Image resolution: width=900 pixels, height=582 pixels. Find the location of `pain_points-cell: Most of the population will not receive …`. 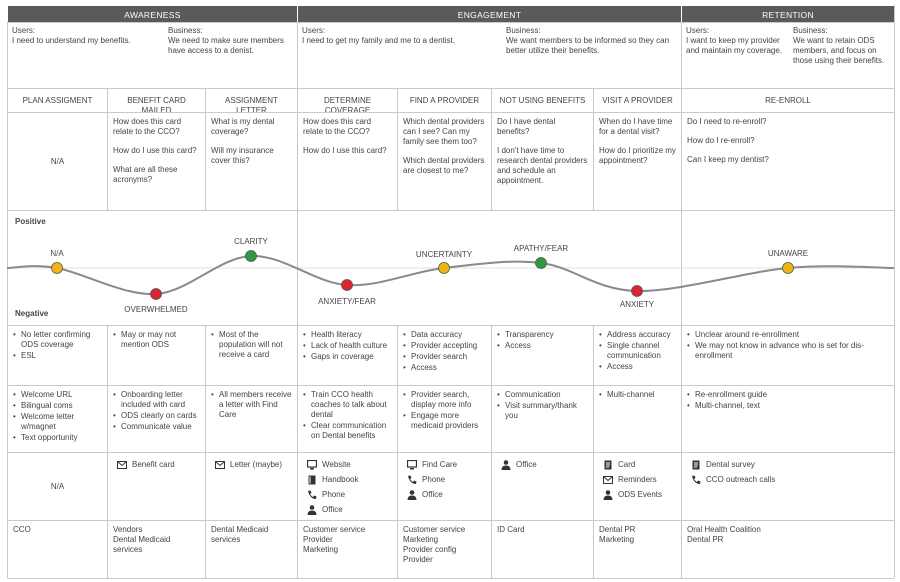

pain_points-cell: Most of the population will not receive … is located at coordinates (251, 355).